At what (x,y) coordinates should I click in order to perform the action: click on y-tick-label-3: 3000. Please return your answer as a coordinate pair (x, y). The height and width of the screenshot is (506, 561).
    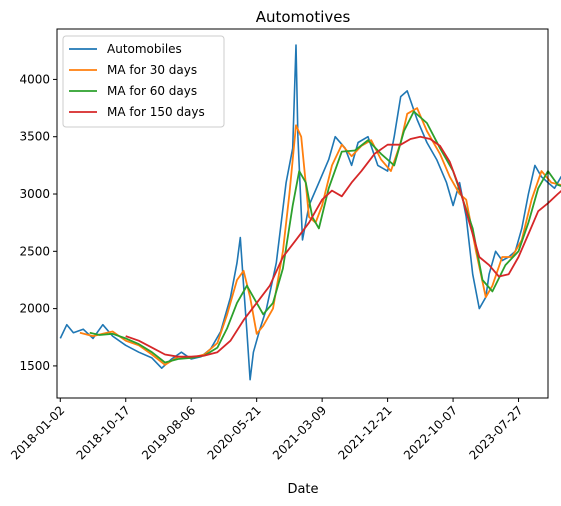
    Looking at the image, I should click on (34, 194).